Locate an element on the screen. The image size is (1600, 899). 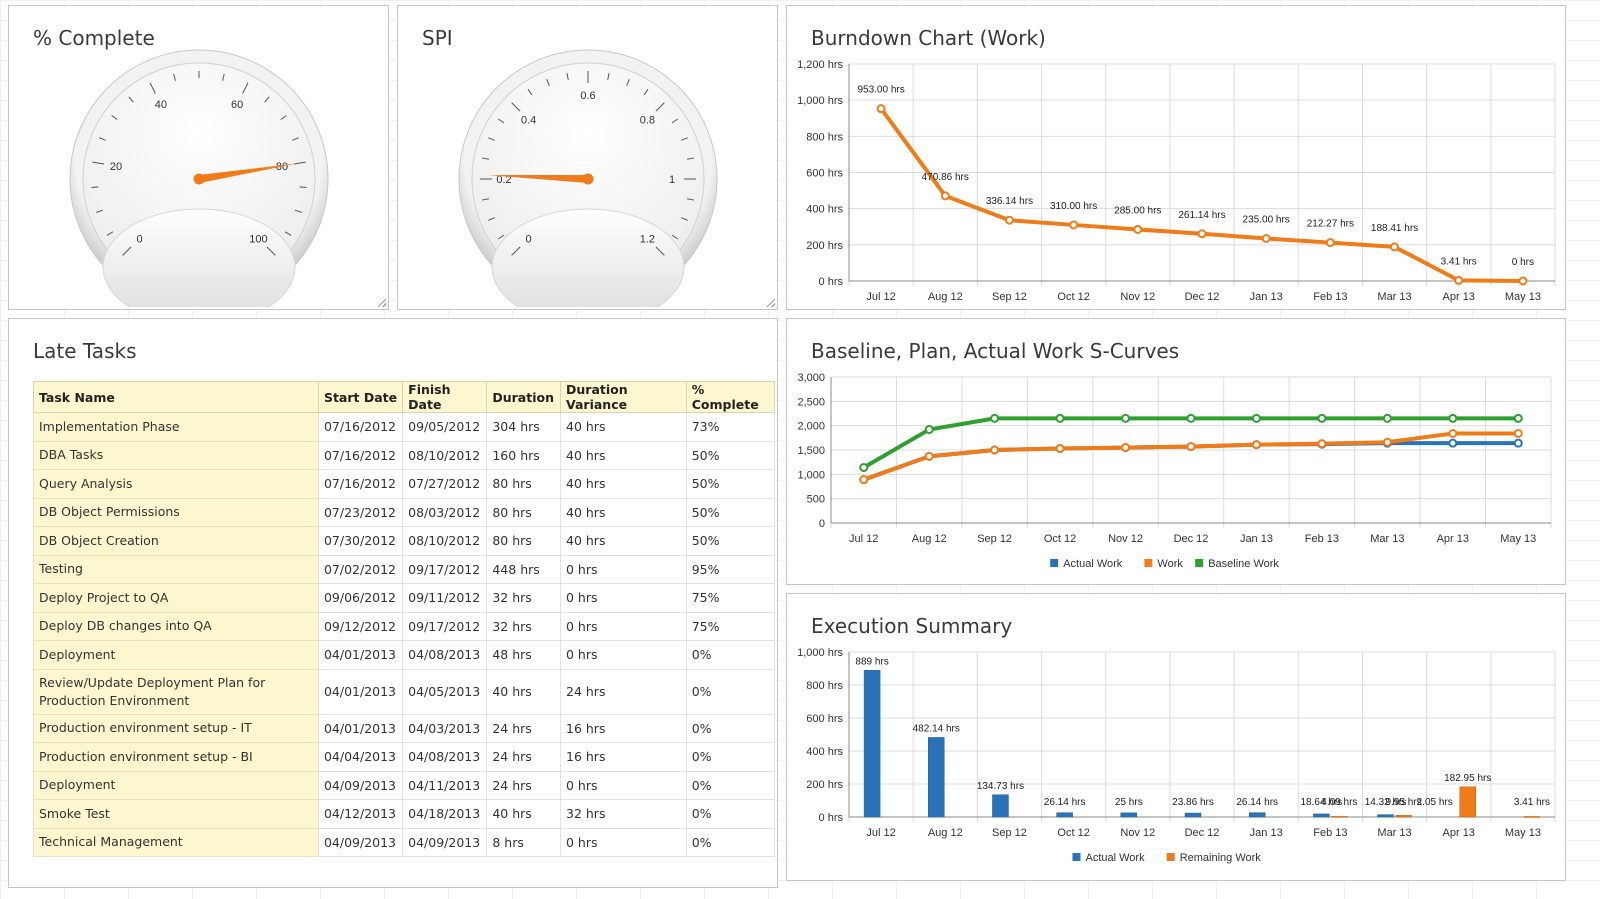
table-cell: 04/05/2013 is located at coordinates (445, 691).